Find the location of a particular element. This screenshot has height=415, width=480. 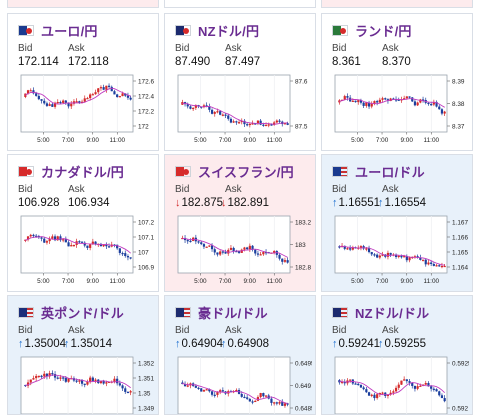

y-tick-label: 1.351 is located at coordinates (146, 379).